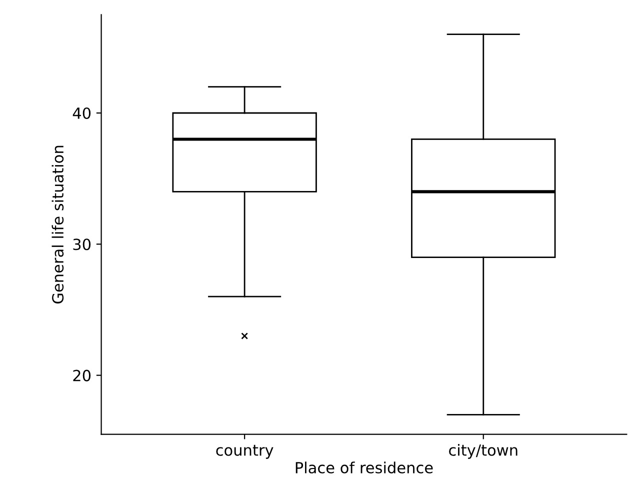 Image resolution: width=633 pixels, height=488 pixels. Describe the element at coordinates (483, 451) in the screenshot. I see `x-tick-label: city/town` at that location.